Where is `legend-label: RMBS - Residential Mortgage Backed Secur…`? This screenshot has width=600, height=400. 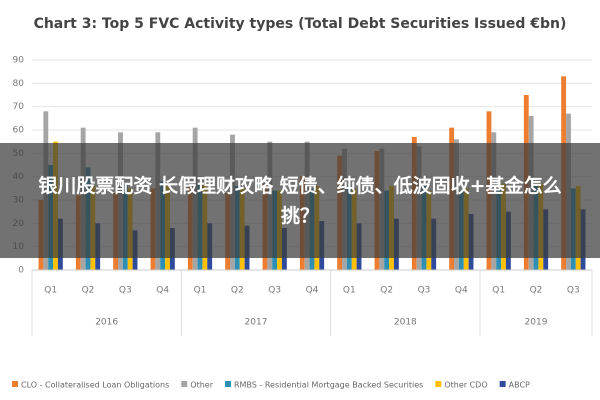
legend-label: RMBS - Residential Mortgage Backed Secur… is located at coordinates (328, 385).